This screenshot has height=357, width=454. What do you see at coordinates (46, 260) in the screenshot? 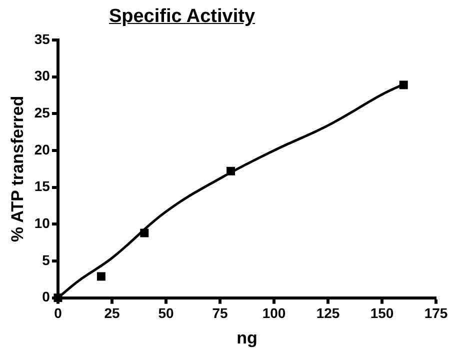
I see `y-tick-label: 5` at bounding box center [46, 260].